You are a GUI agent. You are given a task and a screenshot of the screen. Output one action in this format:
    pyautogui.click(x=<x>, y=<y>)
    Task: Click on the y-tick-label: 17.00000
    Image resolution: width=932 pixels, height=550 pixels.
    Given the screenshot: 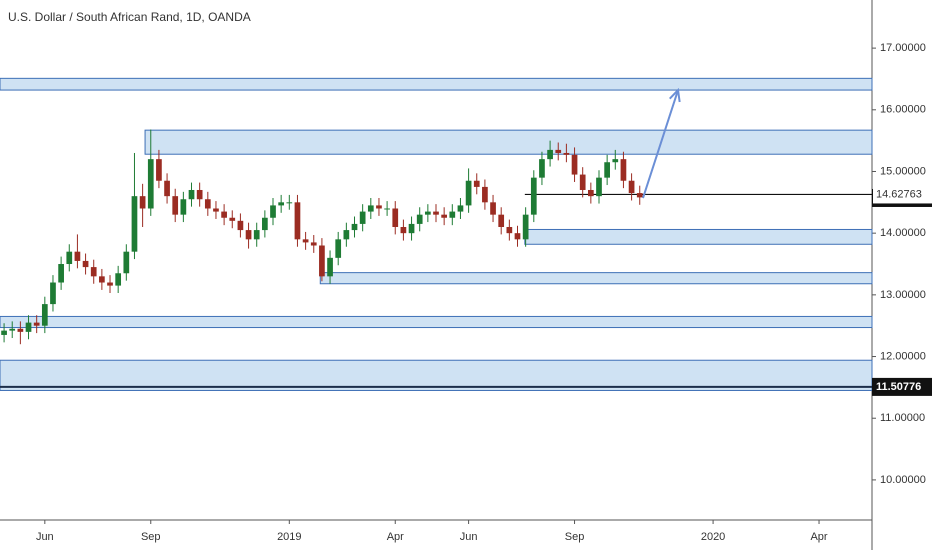 What is the action you would take?
    pyautogui.click(x=903, y=48)
    